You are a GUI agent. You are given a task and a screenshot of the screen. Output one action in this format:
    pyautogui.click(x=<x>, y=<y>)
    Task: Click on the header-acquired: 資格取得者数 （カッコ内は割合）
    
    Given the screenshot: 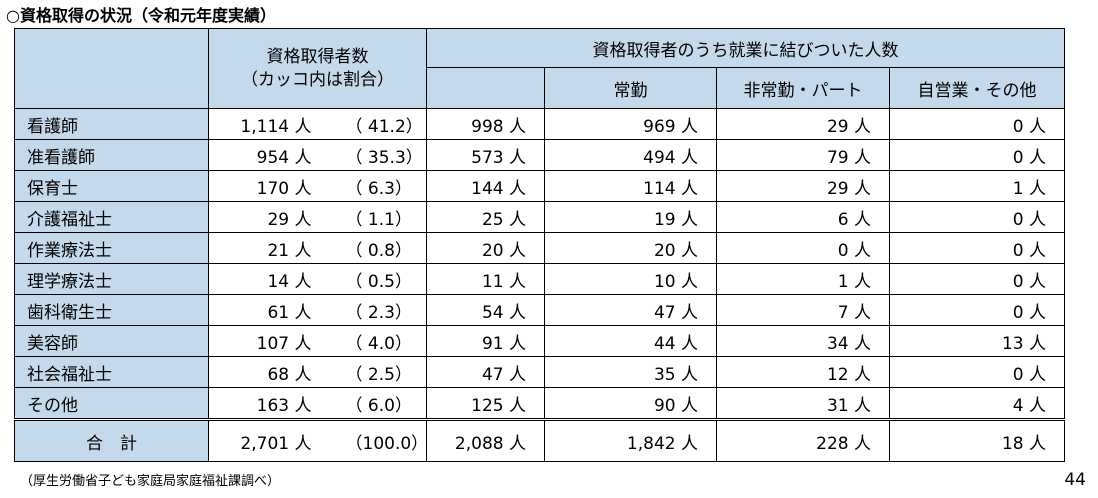 What is the action you would take?
    pyautogui.click(x=317, y=68)
    